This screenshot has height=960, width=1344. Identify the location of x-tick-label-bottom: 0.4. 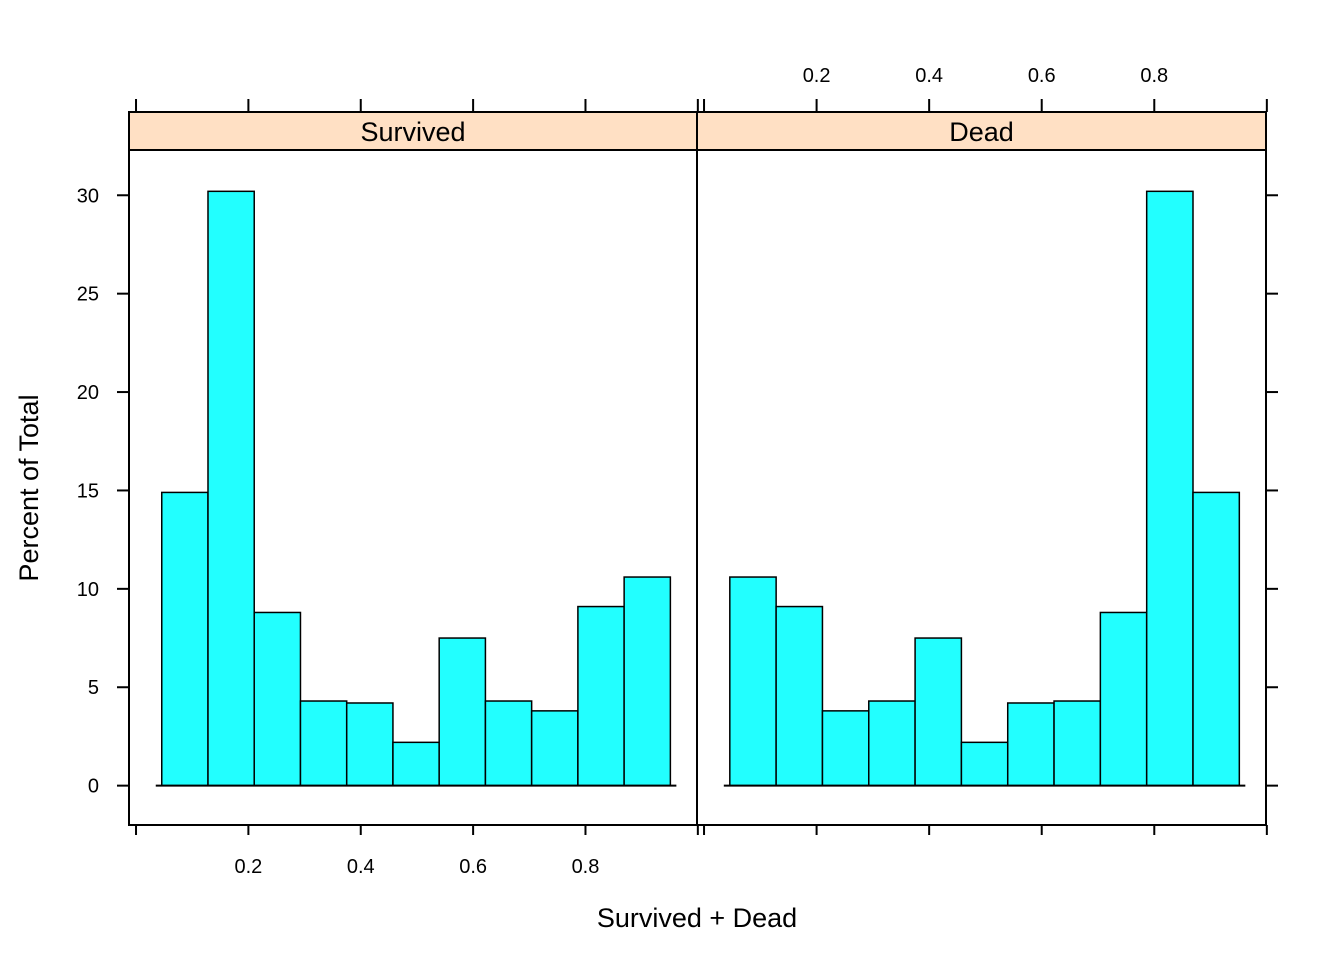
(361, 867).